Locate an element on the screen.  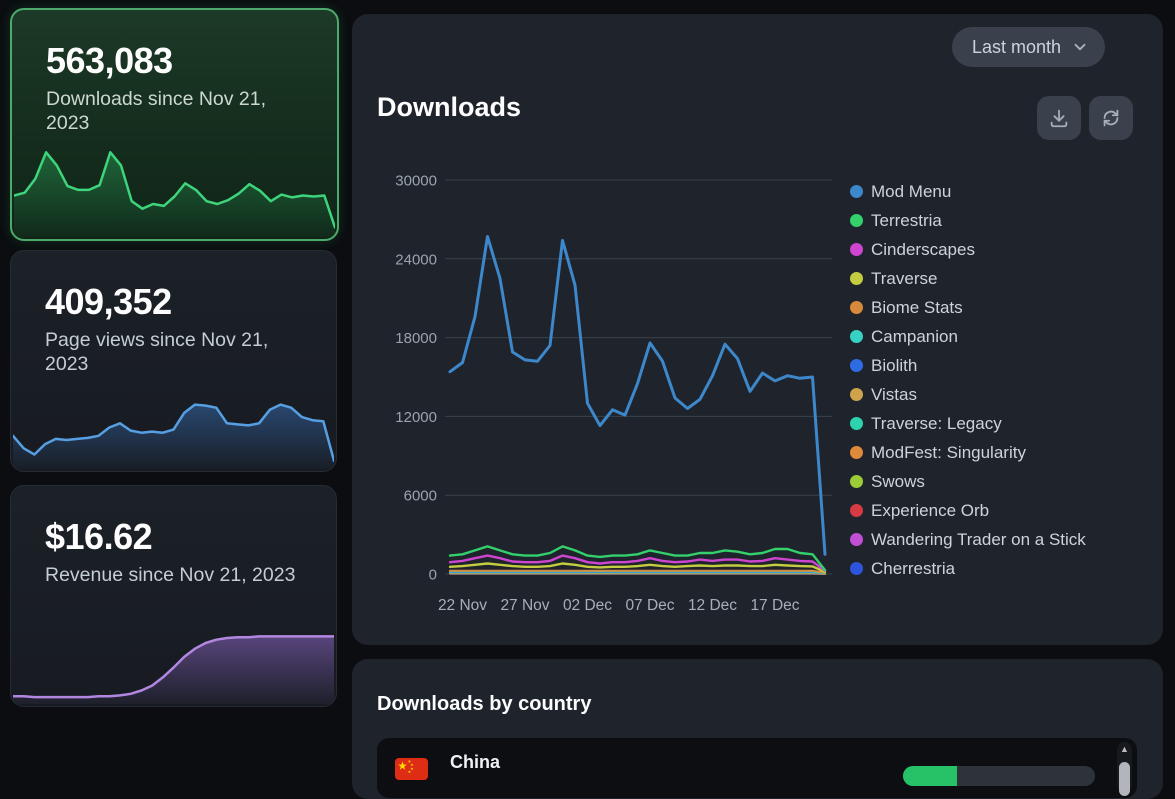
legend-item: ModFest: Singularity is located at coordinates (968, 452).